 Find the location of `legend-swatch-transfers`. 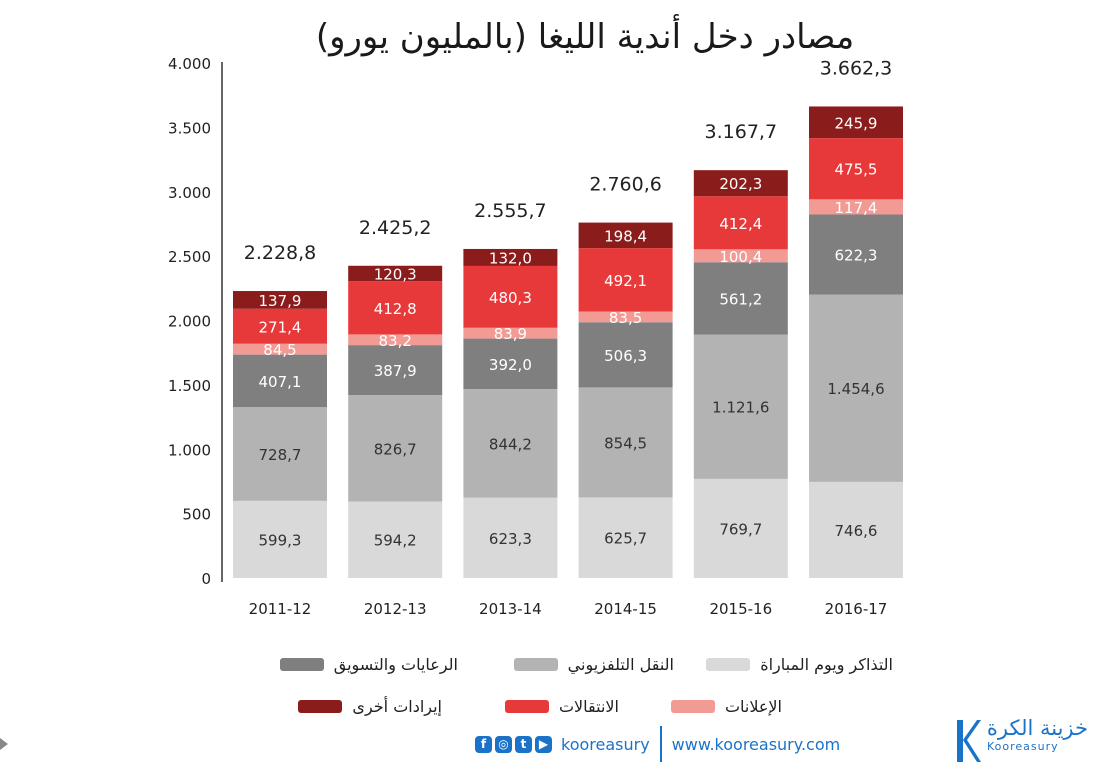

legend-swatch-transfers is located at coordinates (526, 706).